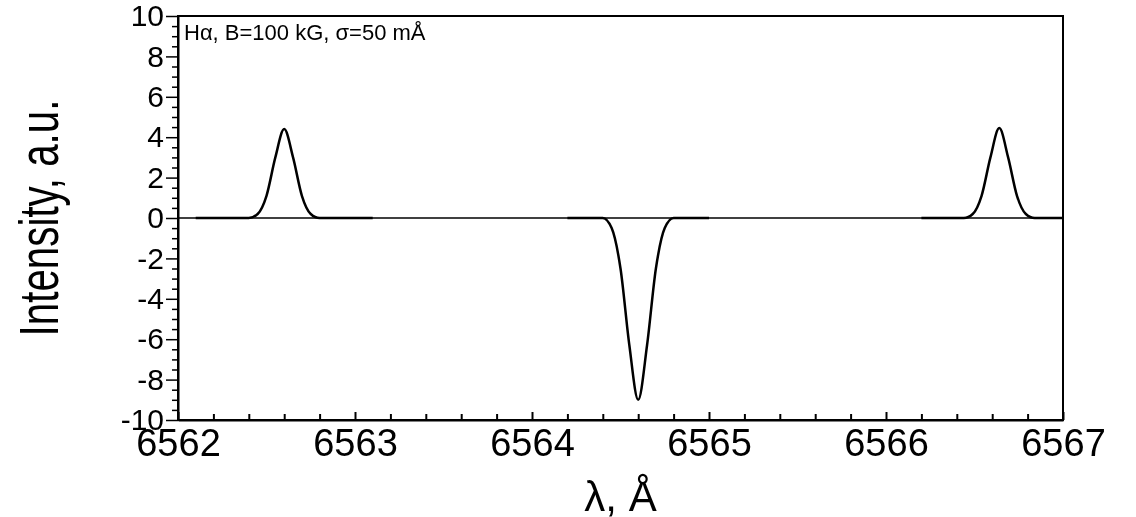 The width and height of the screenshot is (1136, 517). I want to click on x-axis-title: λ, Å, so click(620, 495).